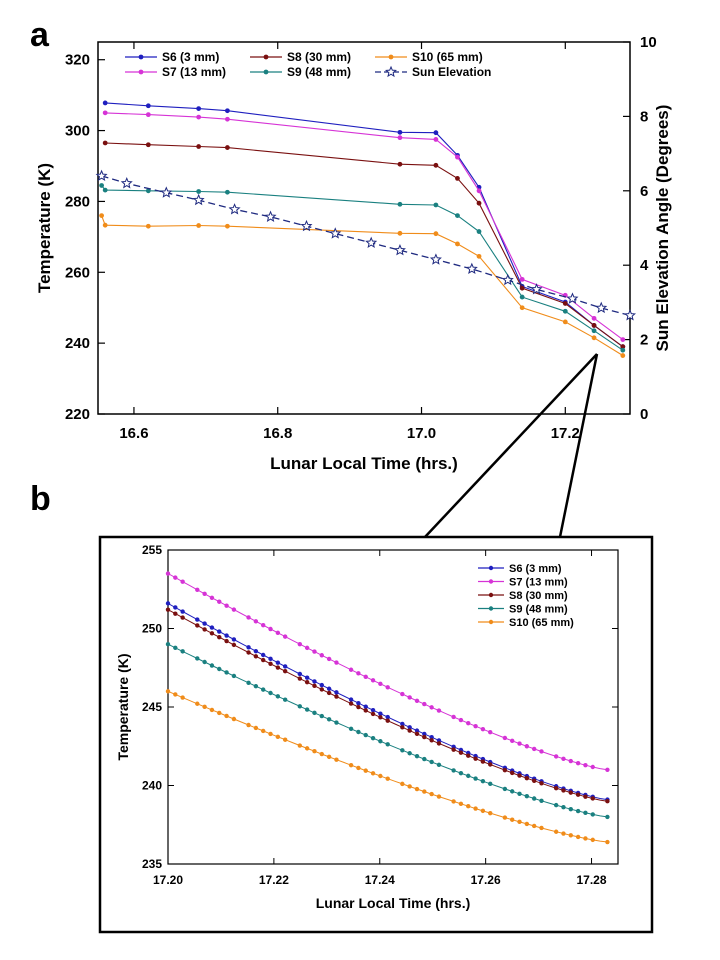  I want to click on chart-a-legend-marker, so click(391, 57).